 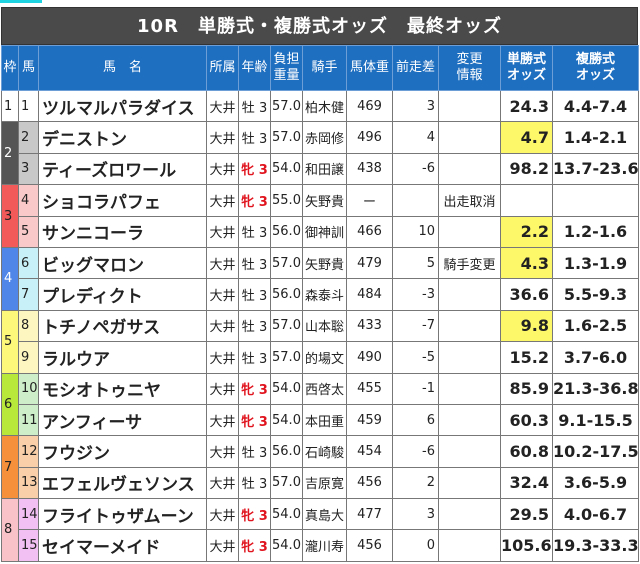 I want to click on horse-name: エフェルヴェソンス, so click(x=122, y=483).